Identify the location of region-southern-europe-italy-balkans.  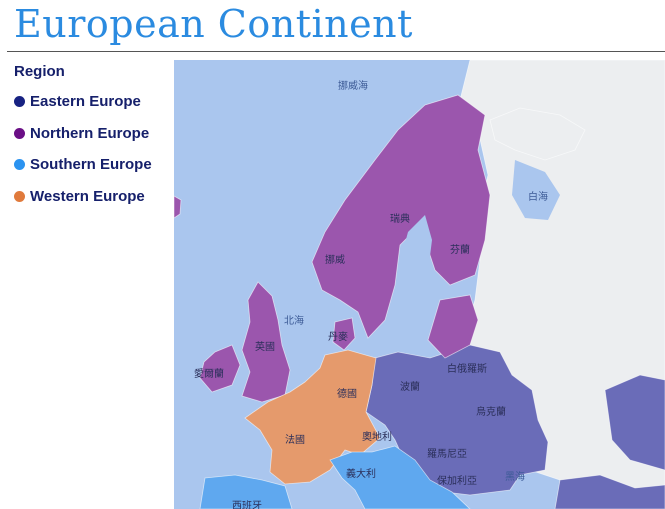
(400, 477).